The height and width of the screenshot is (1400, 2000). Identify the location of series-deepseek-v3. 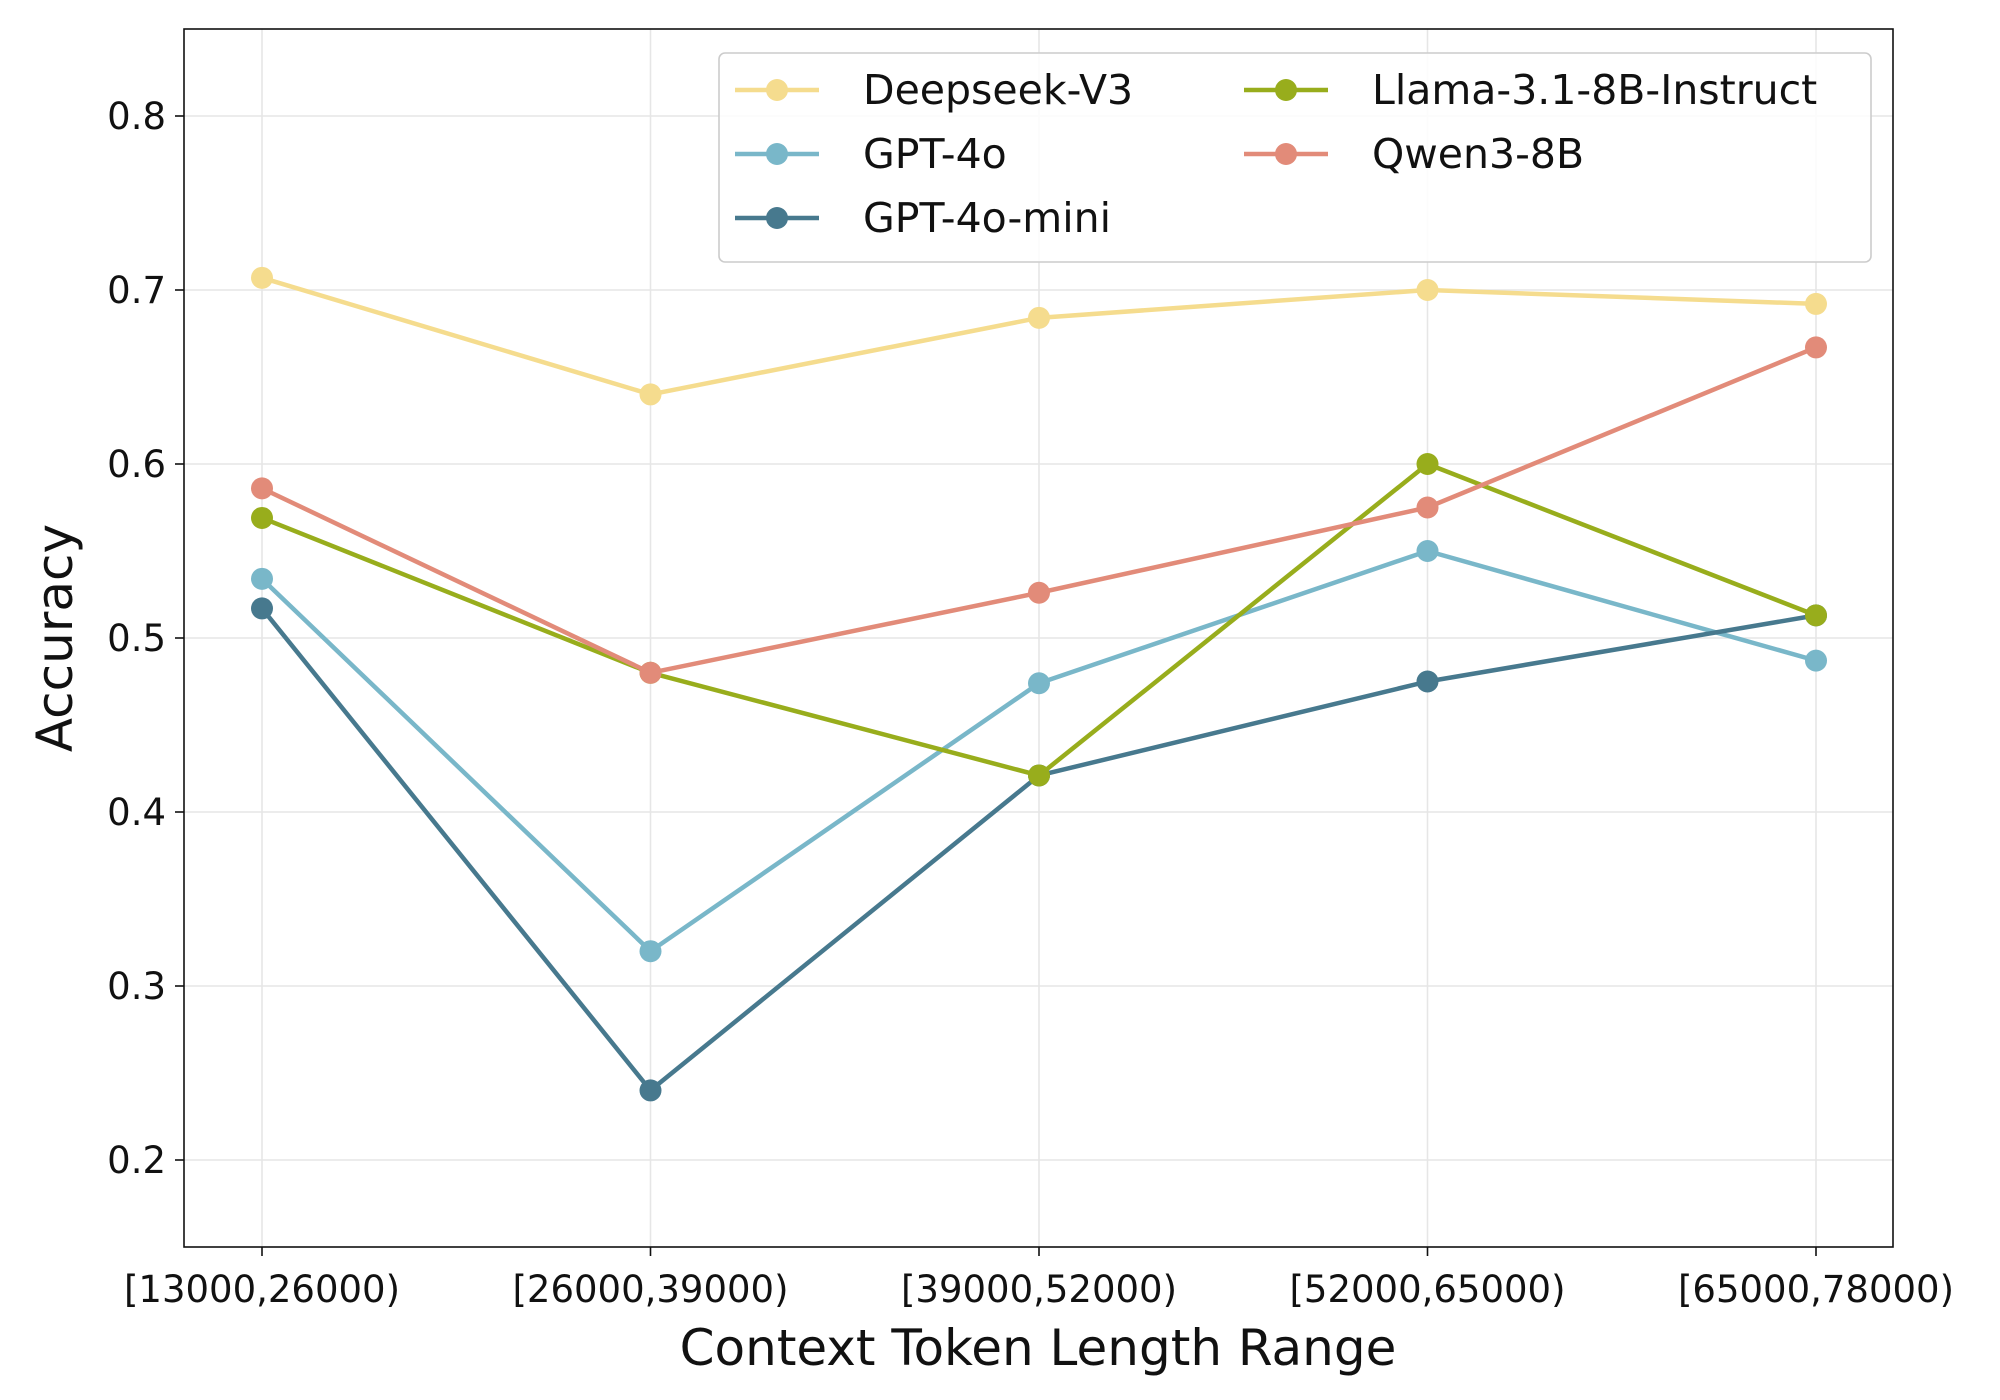
(1039, 336).